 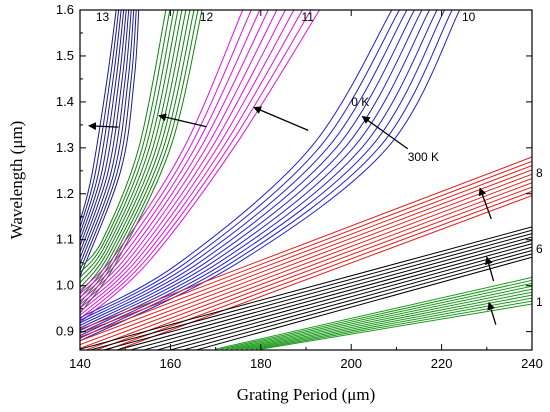 I want to click on x-tick-label: 160, so click(x=171, y=363).